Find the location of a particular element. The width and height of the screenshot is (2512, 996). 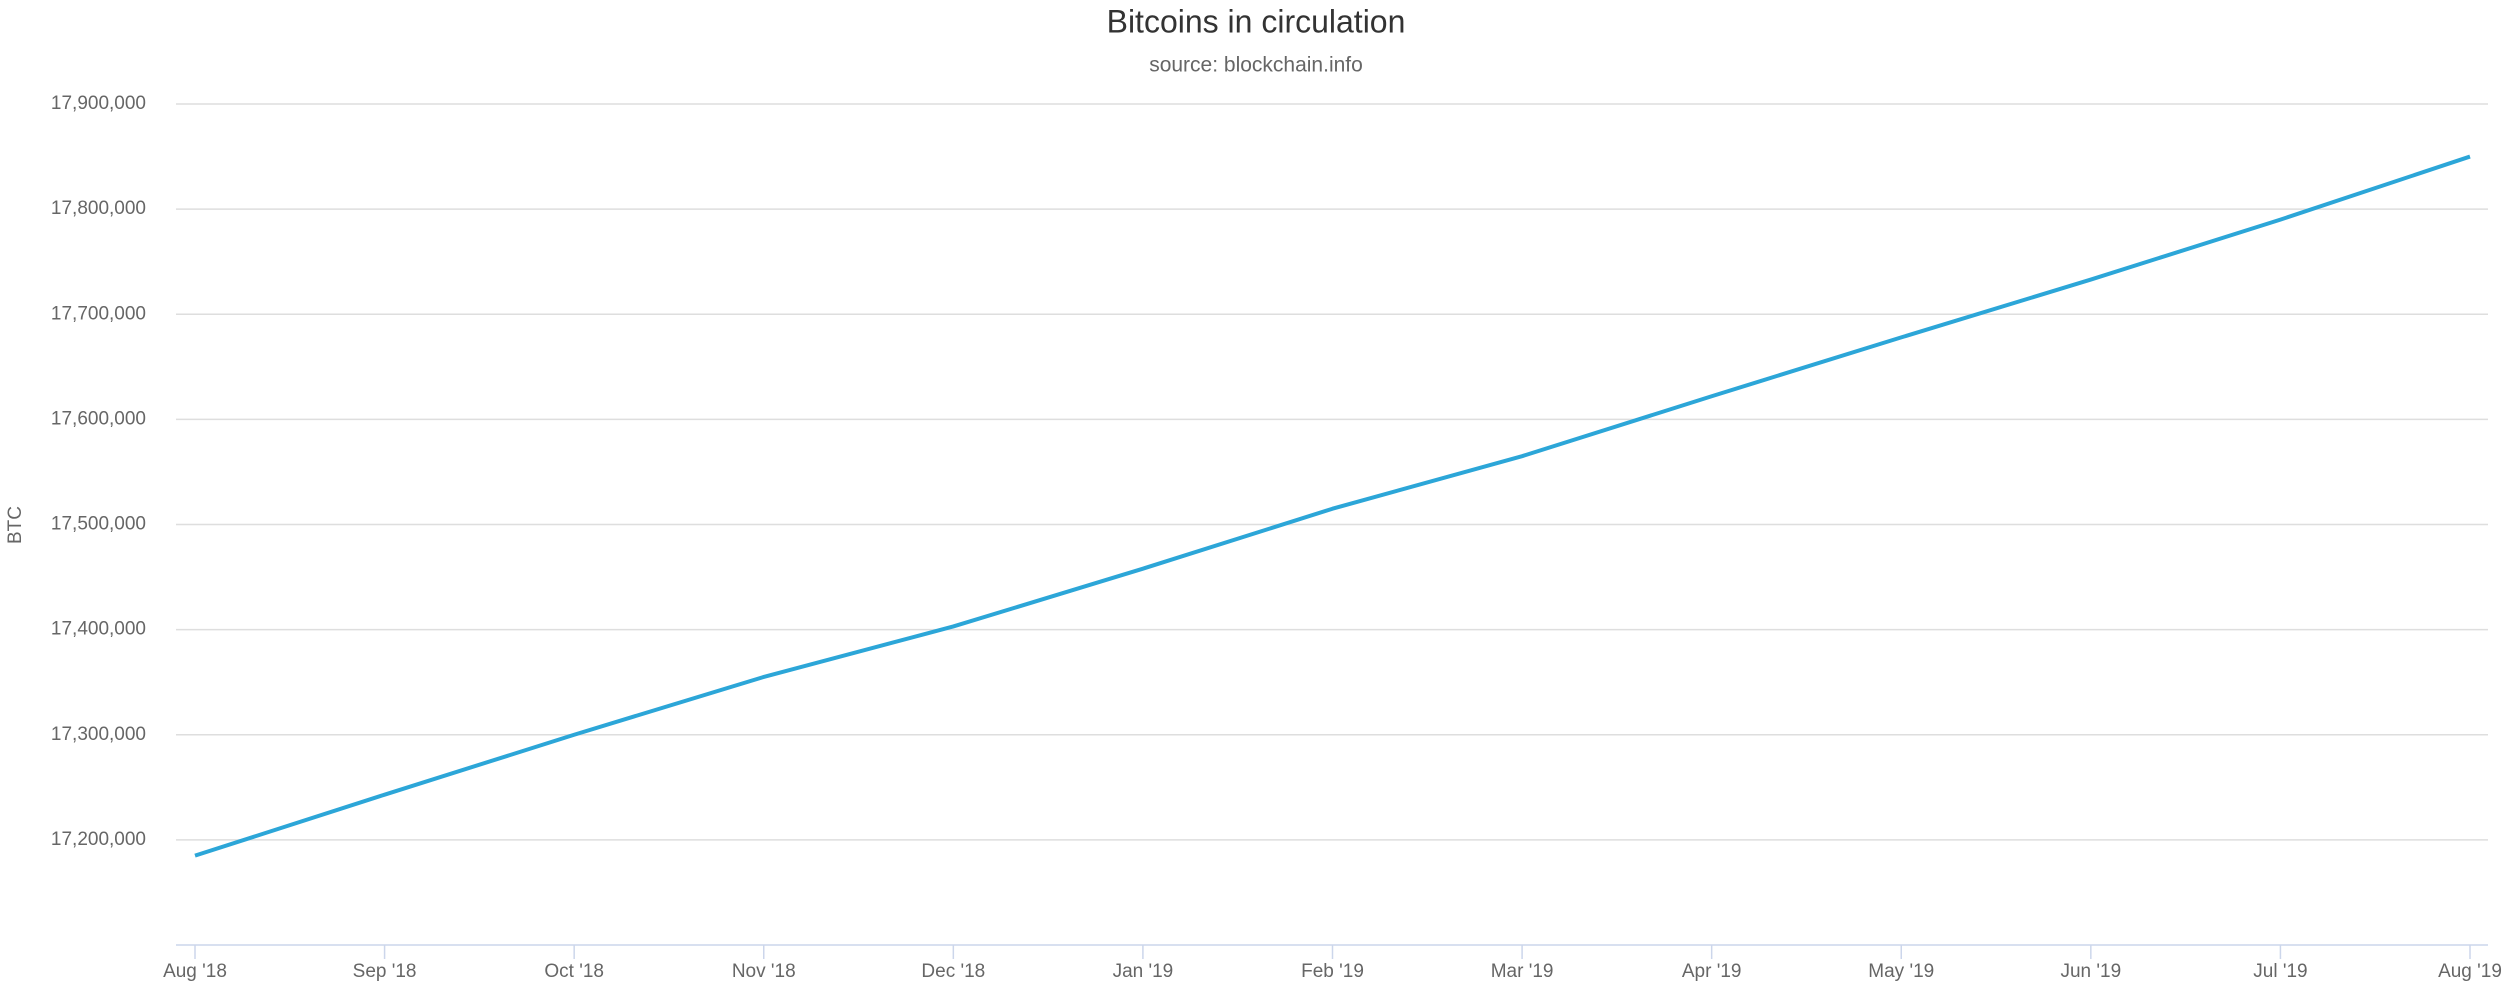

x-tick-label: Jan '19 is located at coordinates (1143, 971).